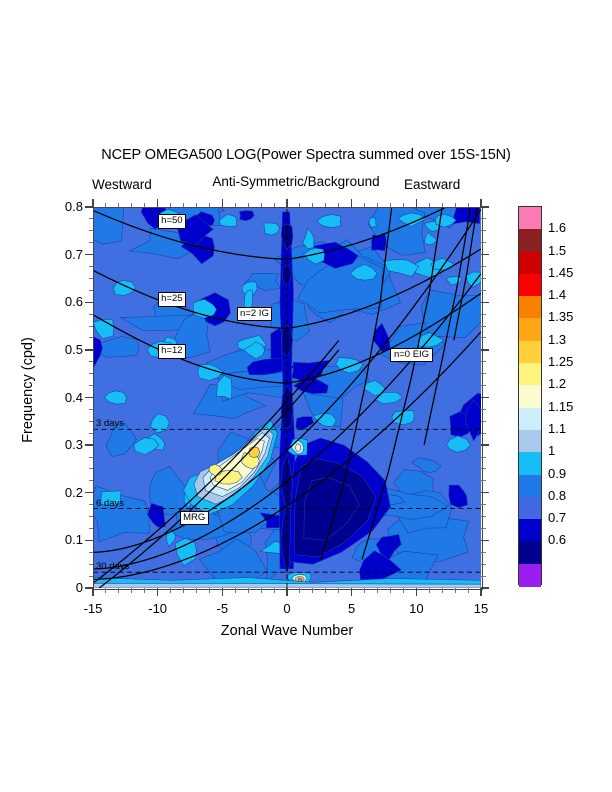 The width and height of the screenshot is (612, 792). I want to click on x-tick-label: 10, so click(416, 608).